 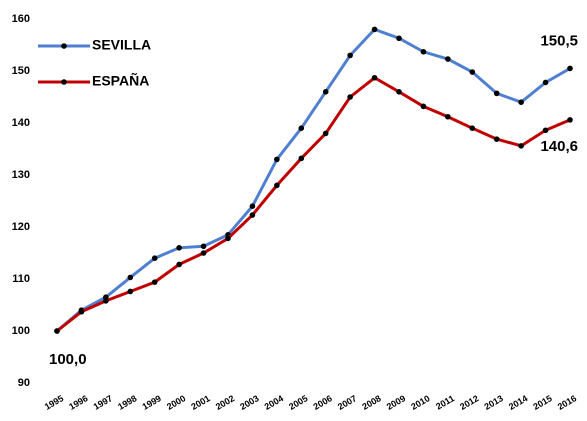 I want to click on y-tick-label: 110, so click(x=21, y=279).